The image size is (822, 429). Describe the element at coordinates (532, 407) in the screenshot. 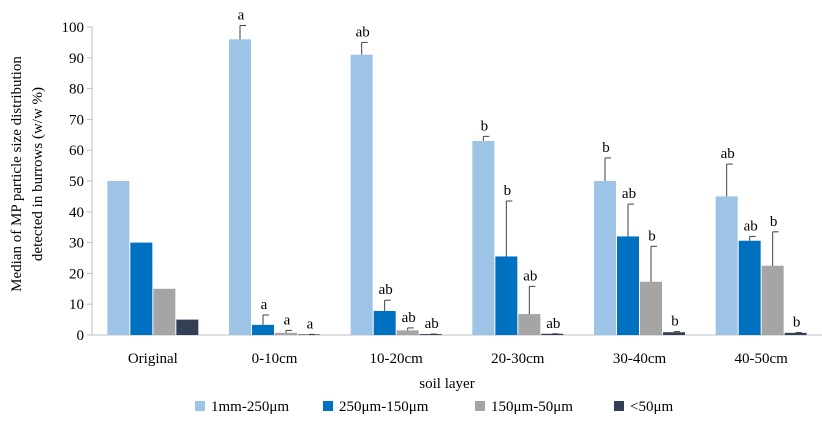

I see `legend-label: 150μm-50μm` at that location.